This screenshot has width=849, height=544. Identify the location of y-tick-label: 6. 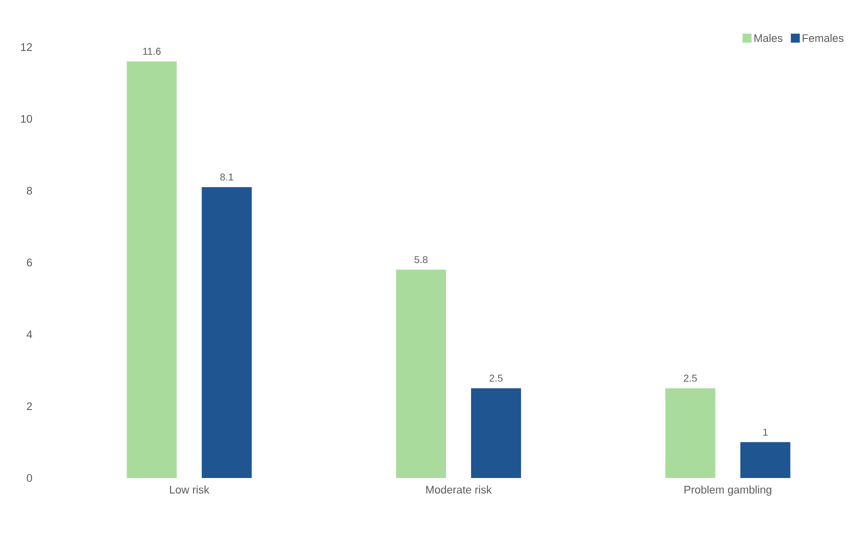
(29, 262).